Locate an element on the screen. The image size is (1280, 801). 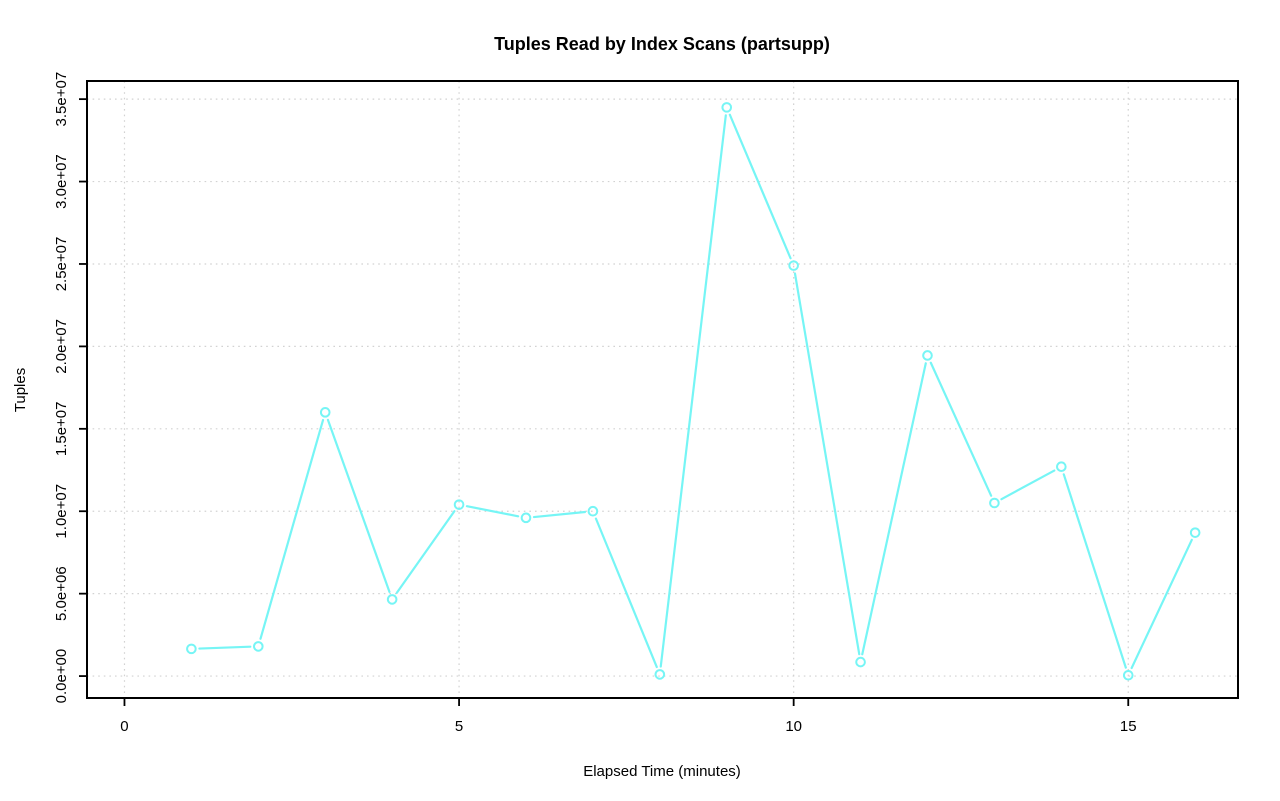
y-tick-label: 2.0e+07 is located at coordinates (61, 346).